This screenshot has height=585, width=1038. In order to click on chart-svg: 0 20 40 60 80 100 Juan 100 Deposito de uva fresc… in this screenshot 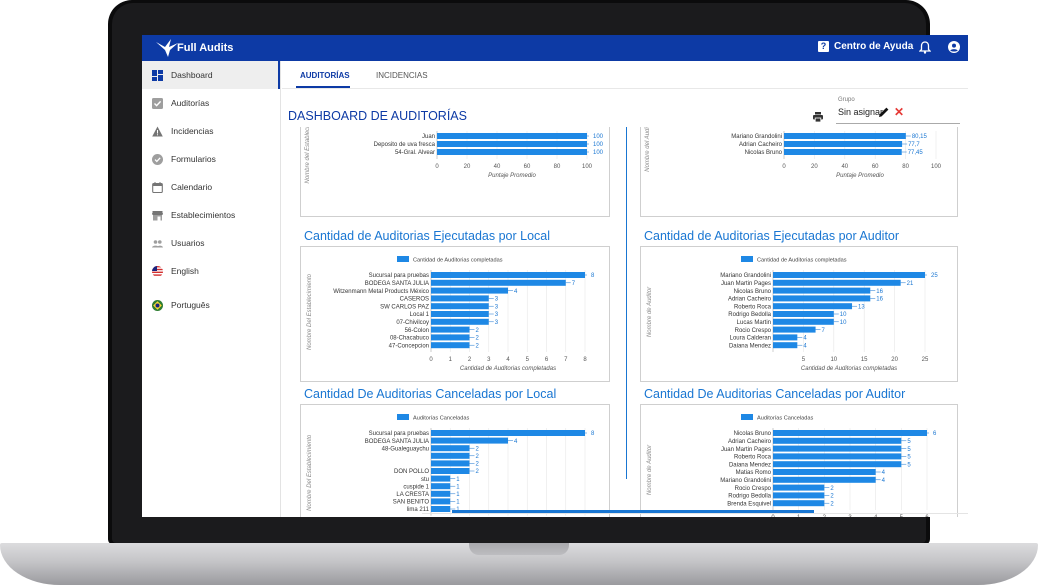, I will do `click(454, 155)`.